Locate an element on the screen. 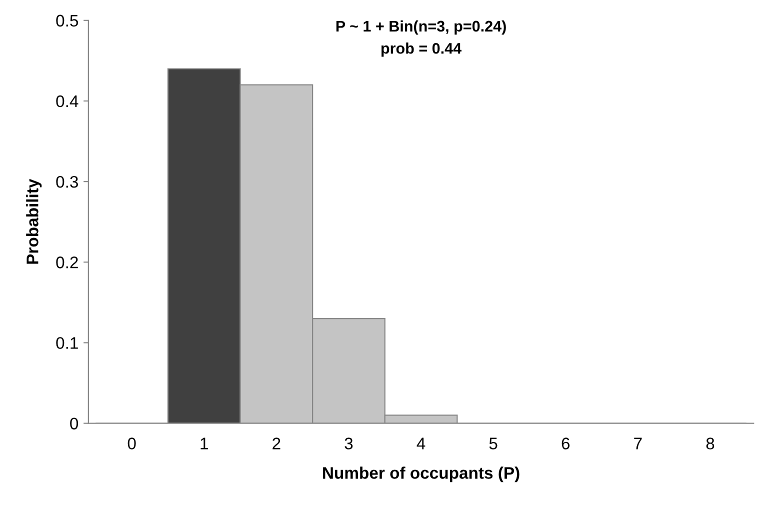 Image resolution: width=769 pixels, height=510 pixels. y-tick-label: 0.5 is located at coordinates (67, 20).